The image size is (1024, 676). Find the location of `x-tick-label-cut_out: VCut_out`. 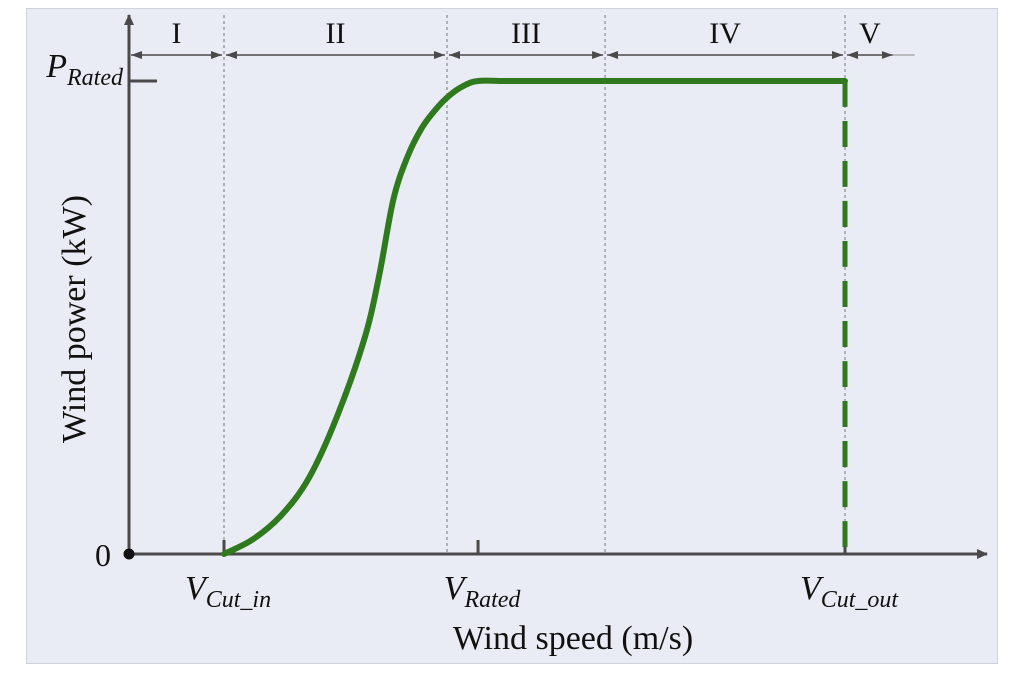

x-tick-label-cut_out: VCut_out is located at coordinates (849, 591).